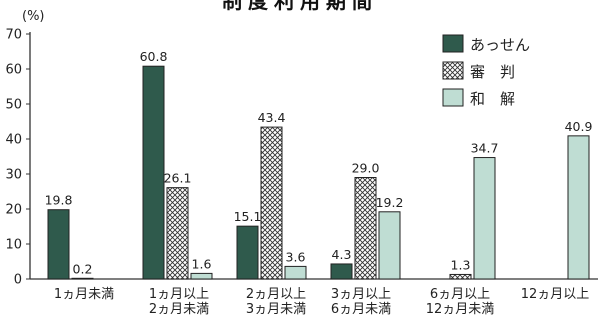 The image size is (601, 321). Describe the element at coordinates (500, 45) in the screenshot. I see `legend-label: あっせん` at that location.